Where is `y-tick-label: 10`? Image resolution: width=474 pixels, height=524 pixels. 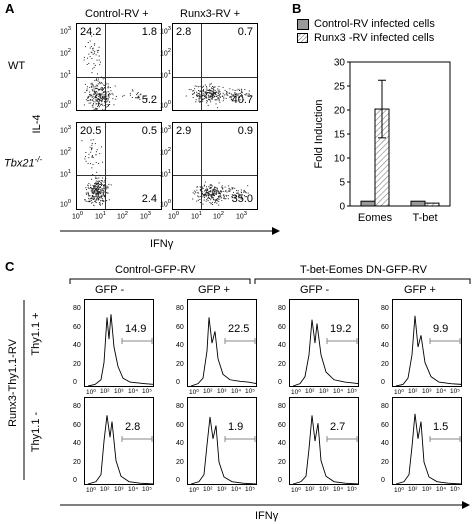 y-tick-label: 10 is located at coordinates (340, 159).